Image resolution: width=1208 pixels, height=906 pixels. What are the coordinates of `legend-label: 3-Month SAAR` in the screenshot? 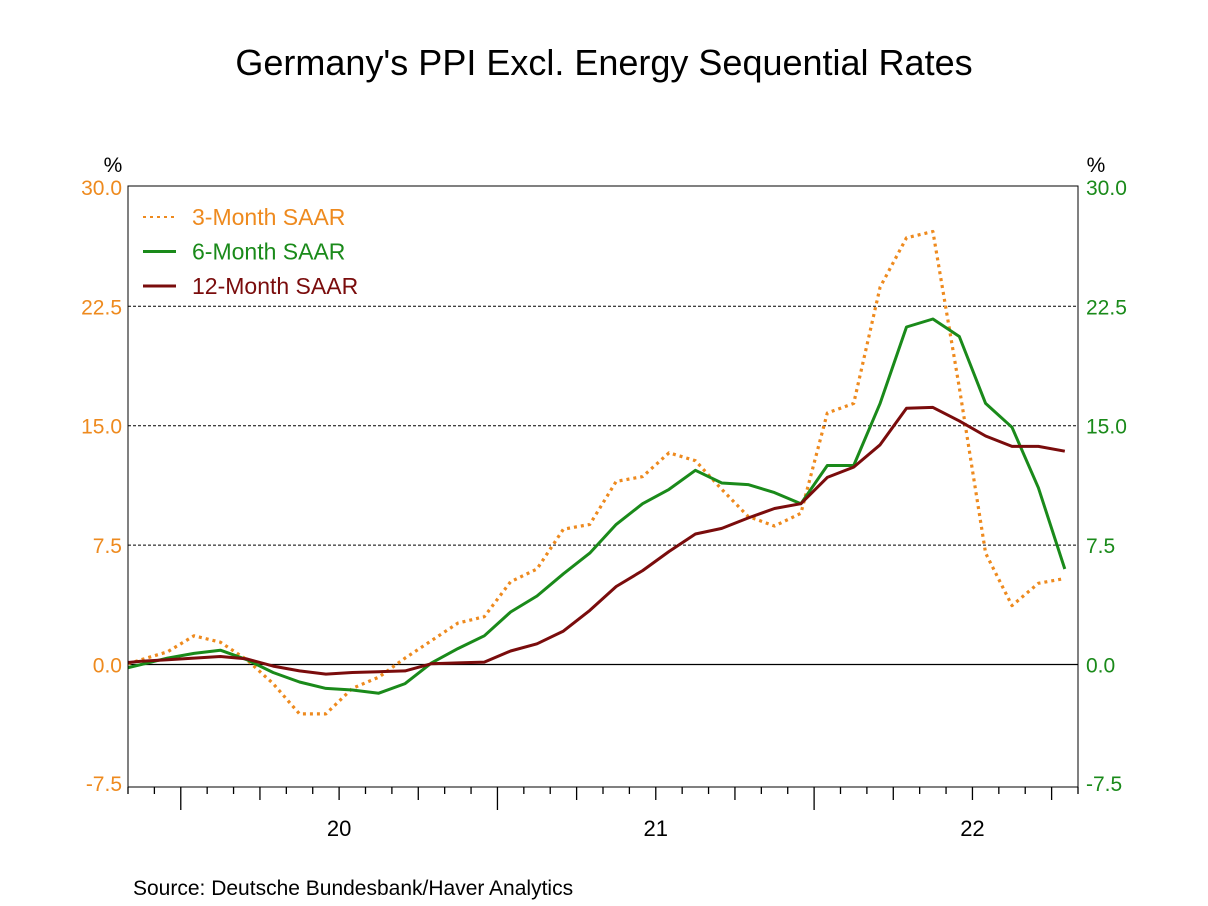 It's located at (268, 217).